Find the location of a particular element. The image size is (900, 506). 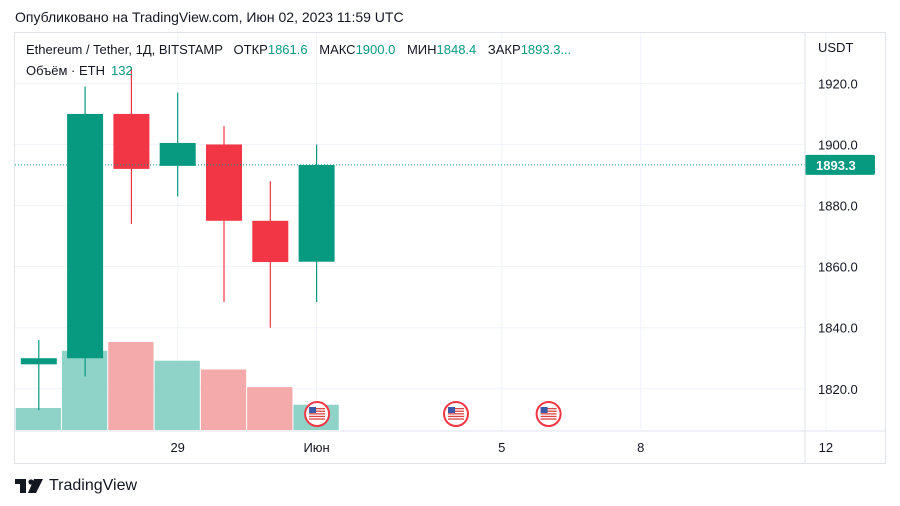

price-axis-label: 1860.0 is located at coordinates (838, 267).